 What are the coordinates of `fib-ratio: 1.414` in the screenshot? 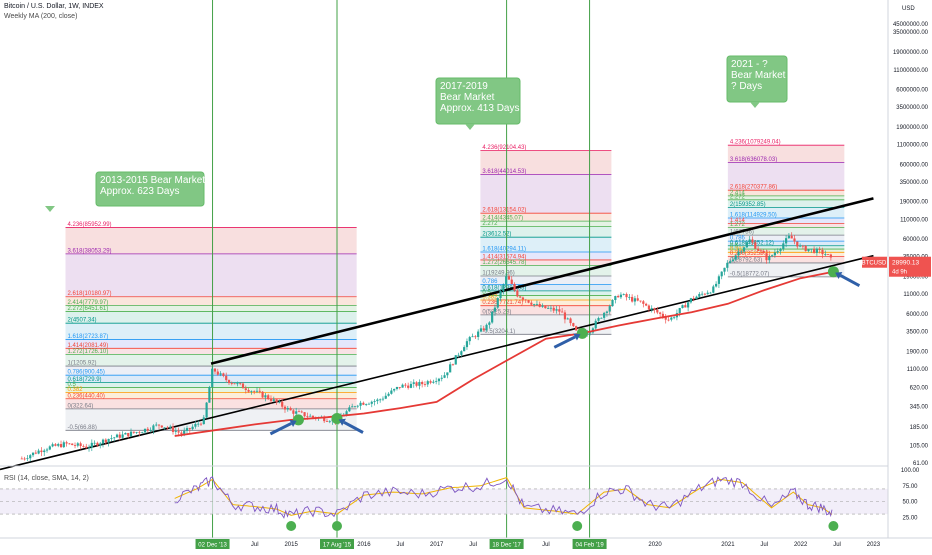 It's located at (490, 257).